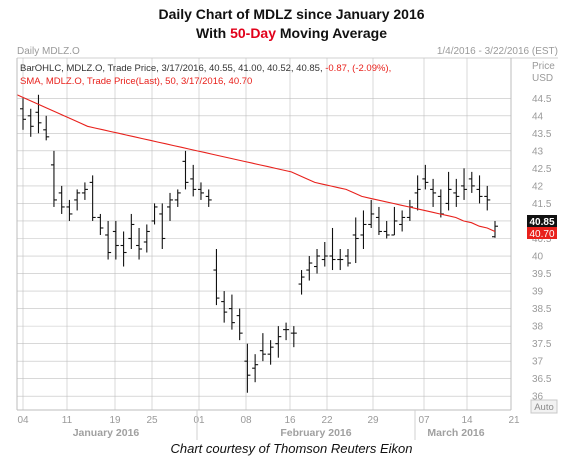 This screenshot has width=583, height=467. What do you see at coordinates (467, 420) in the screenshot?
I see `x-tick-label: 14` at bounding box center [467, 420].